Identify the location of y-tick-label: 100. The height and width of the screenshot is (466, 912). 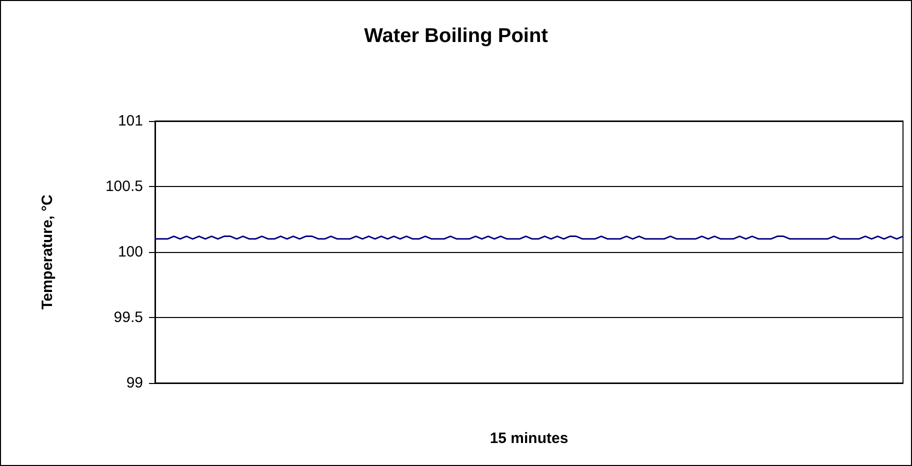
(130, 252).